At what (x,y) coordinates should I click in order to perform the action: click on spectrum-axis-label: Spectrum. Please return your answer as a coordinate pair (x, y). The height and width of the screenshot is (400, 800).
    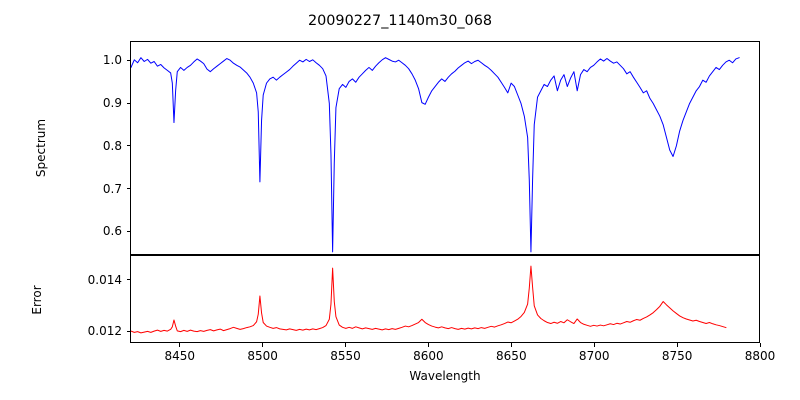
    Looking at the image, I should click on (41, 148).